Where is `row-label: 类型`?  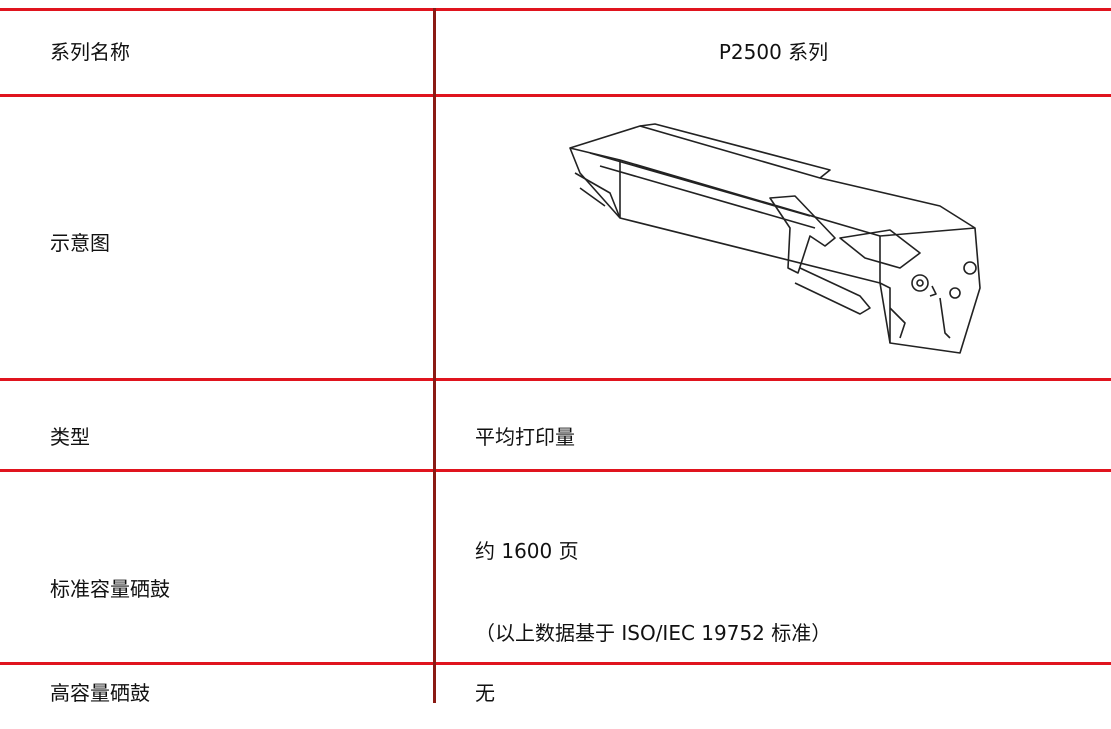
row-label: 类型 is located at coordinates (70, 437).